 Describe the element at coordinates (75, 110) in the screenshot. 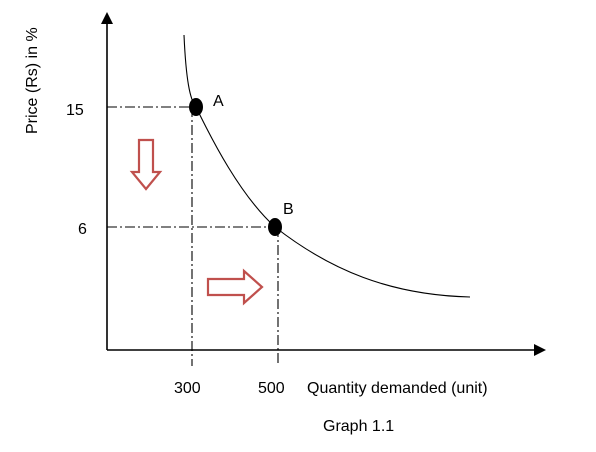

I see `y-tick-label: 15` at that location.